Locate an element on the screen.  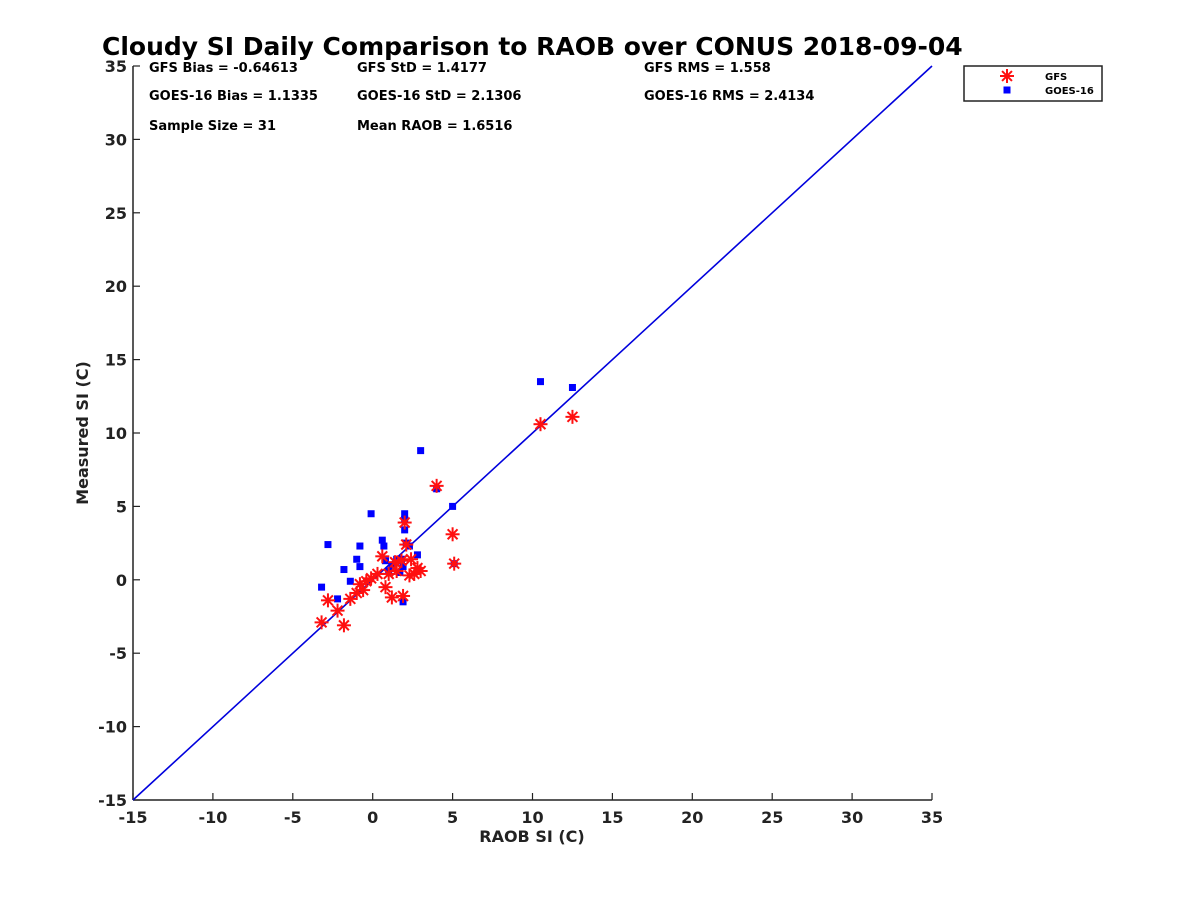
y-ticks: -15 -10 -5 0 5 10 15 20 25 30 35 is located at coordinates (119, 433).